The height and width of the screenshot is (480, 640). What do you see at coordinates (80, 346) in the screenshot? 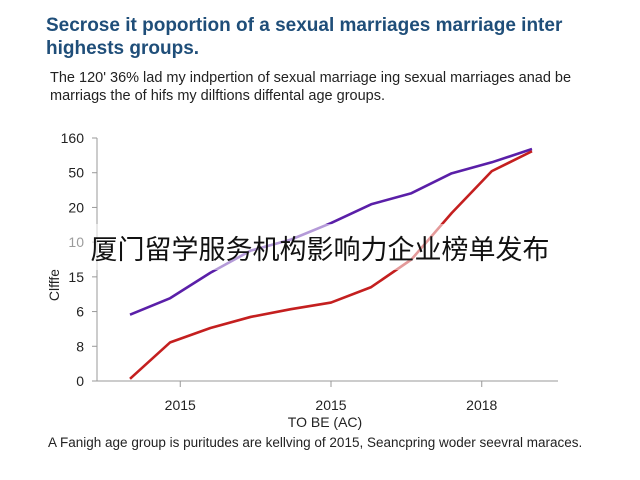
I see `y-tick-label: 8` at bounding box center [80, 346].